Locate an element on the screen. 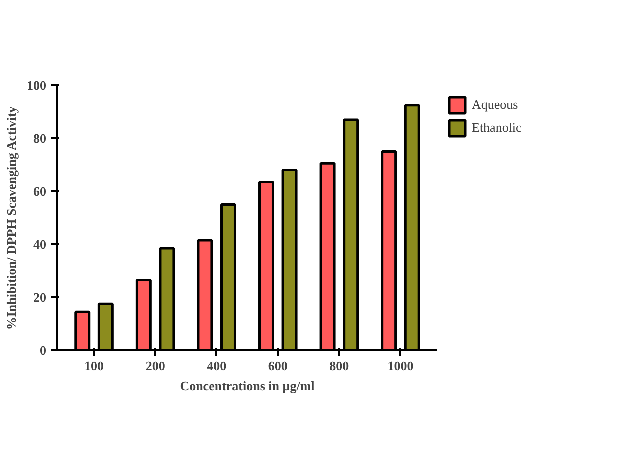 Image resolution: width=642 pixels, height=455 pixels. legend-label: Aqueous is located at coordinates (495, 105).